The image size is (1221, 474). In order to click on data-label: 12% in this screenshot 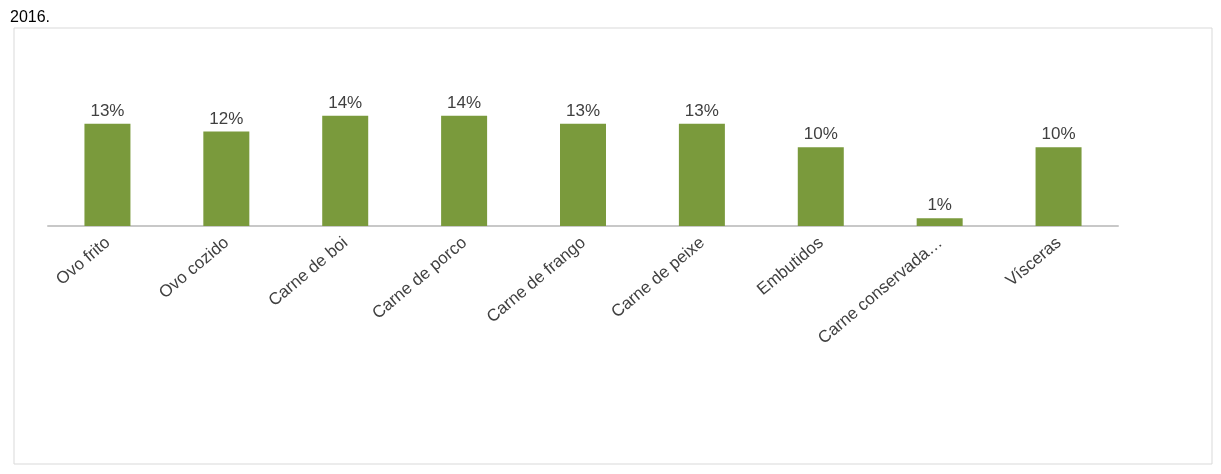, I will do `click(226, 118)`.